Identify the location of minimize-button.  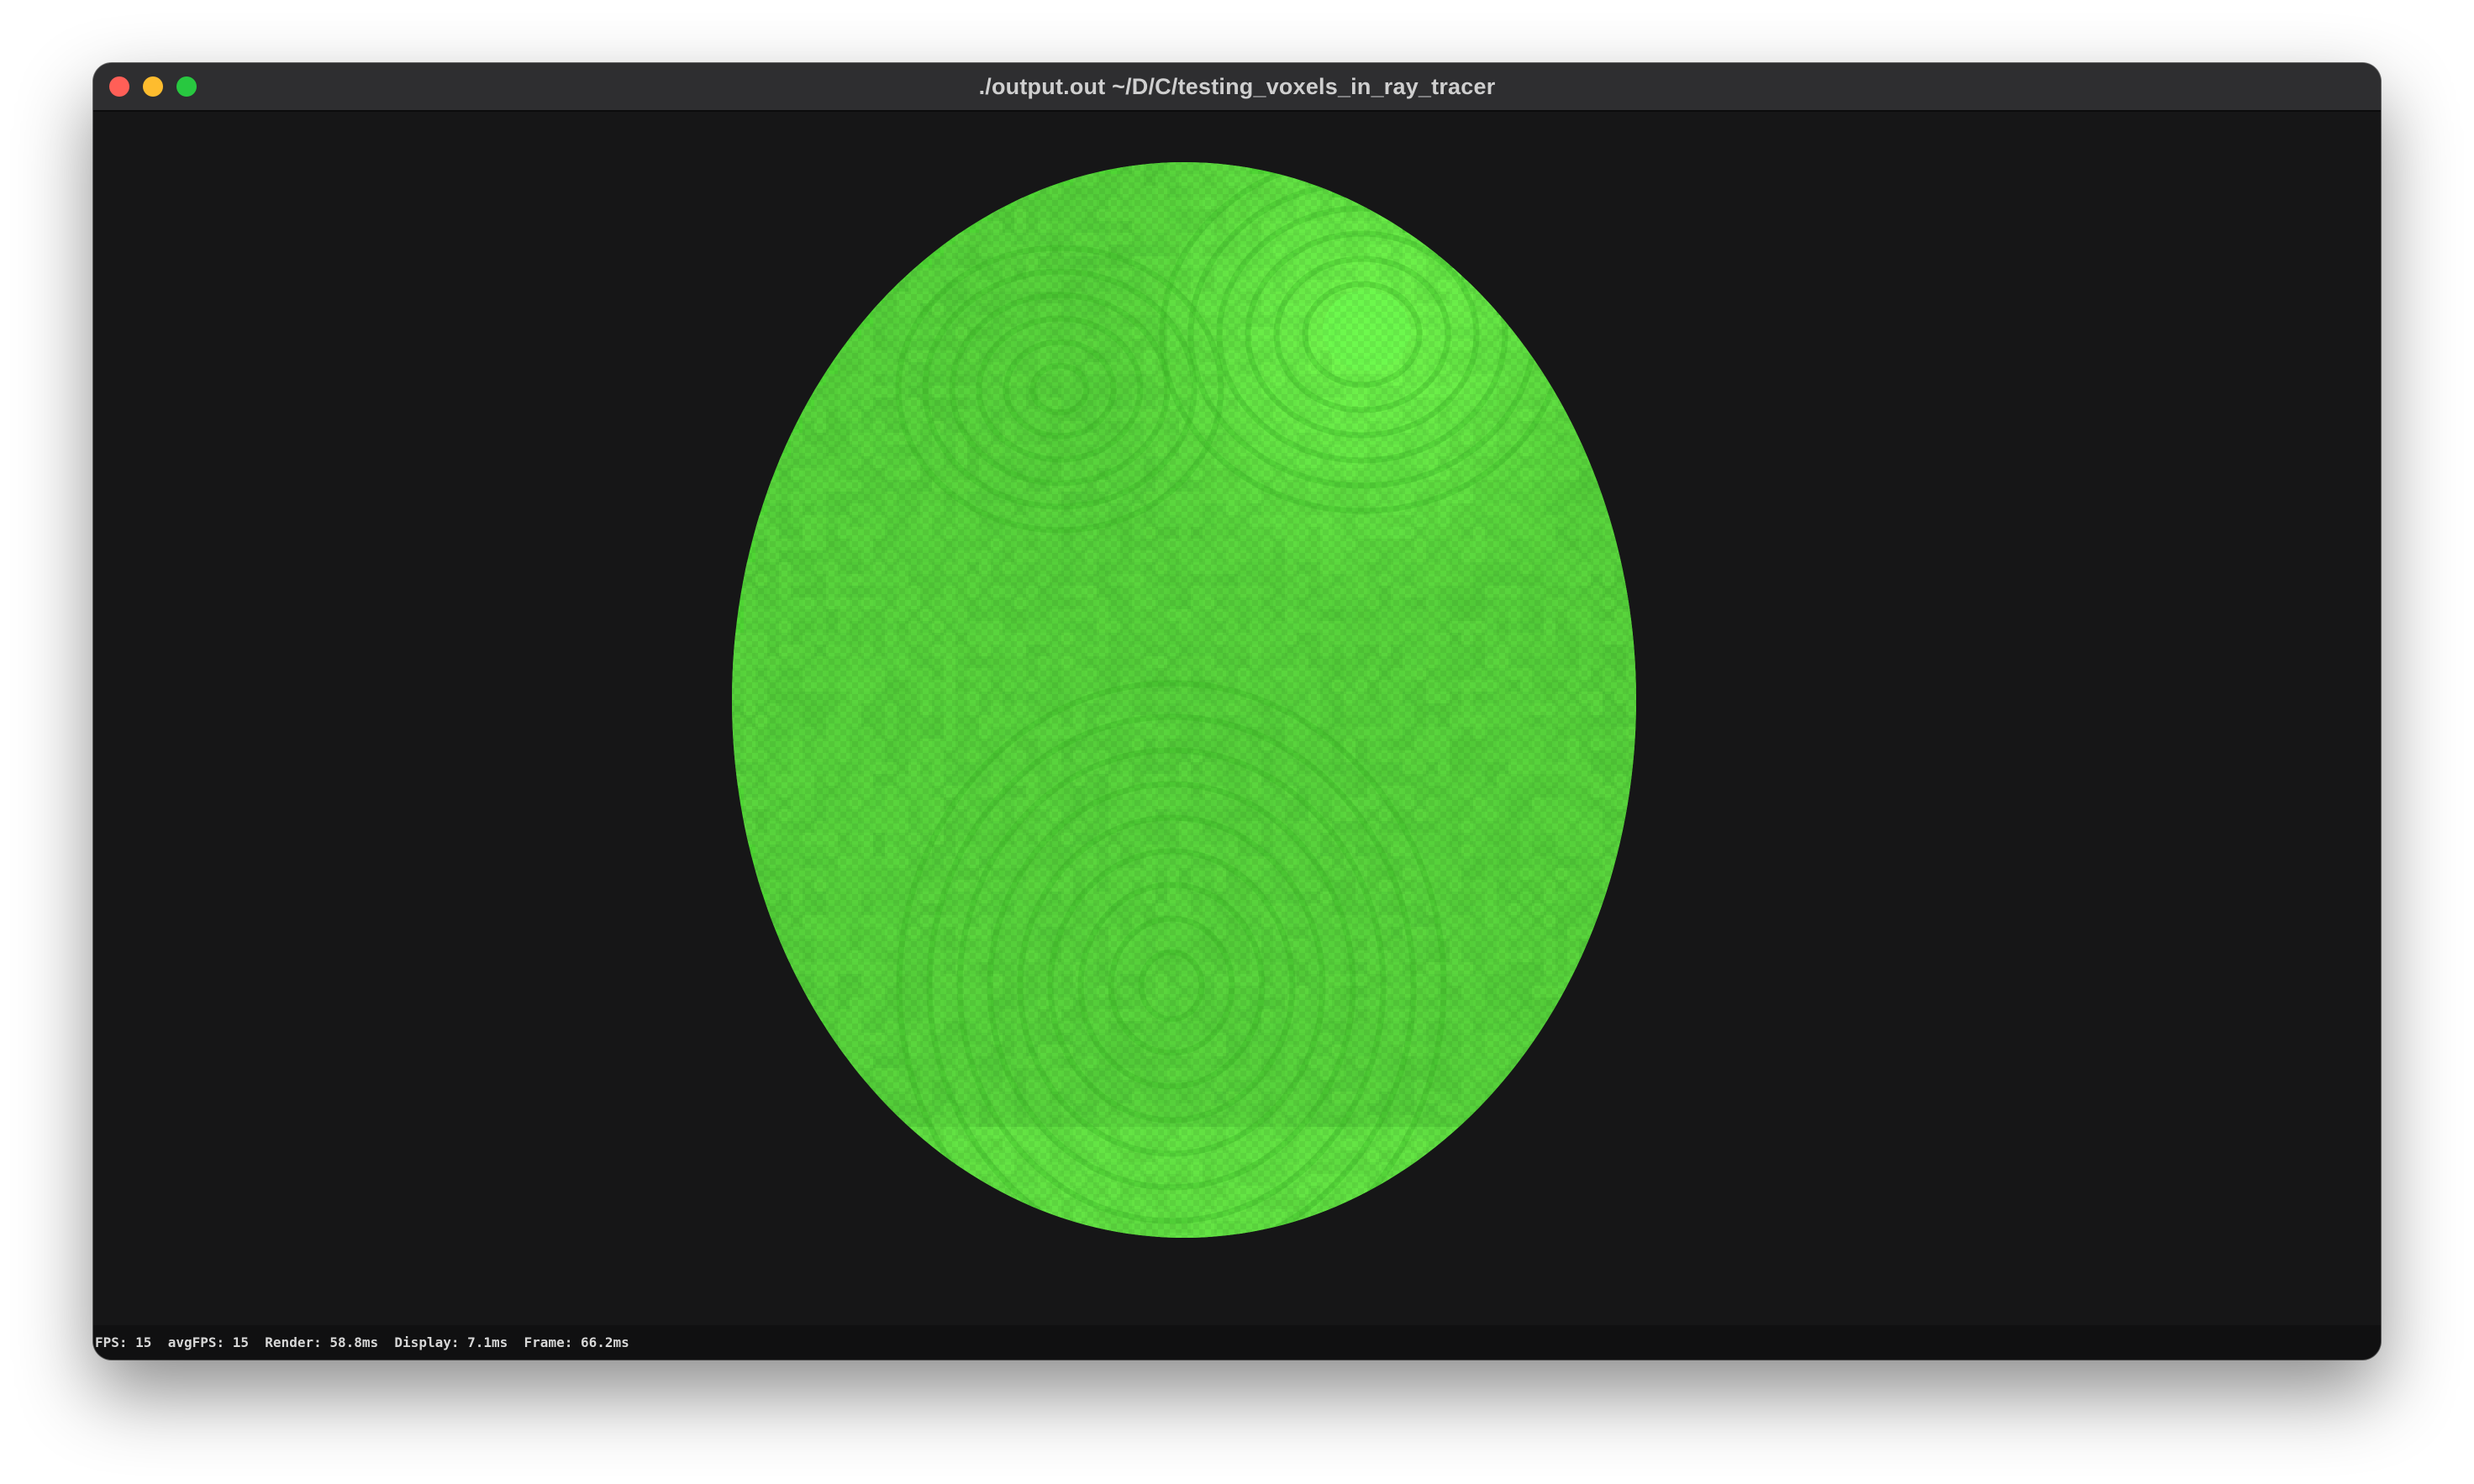
(153, 86).